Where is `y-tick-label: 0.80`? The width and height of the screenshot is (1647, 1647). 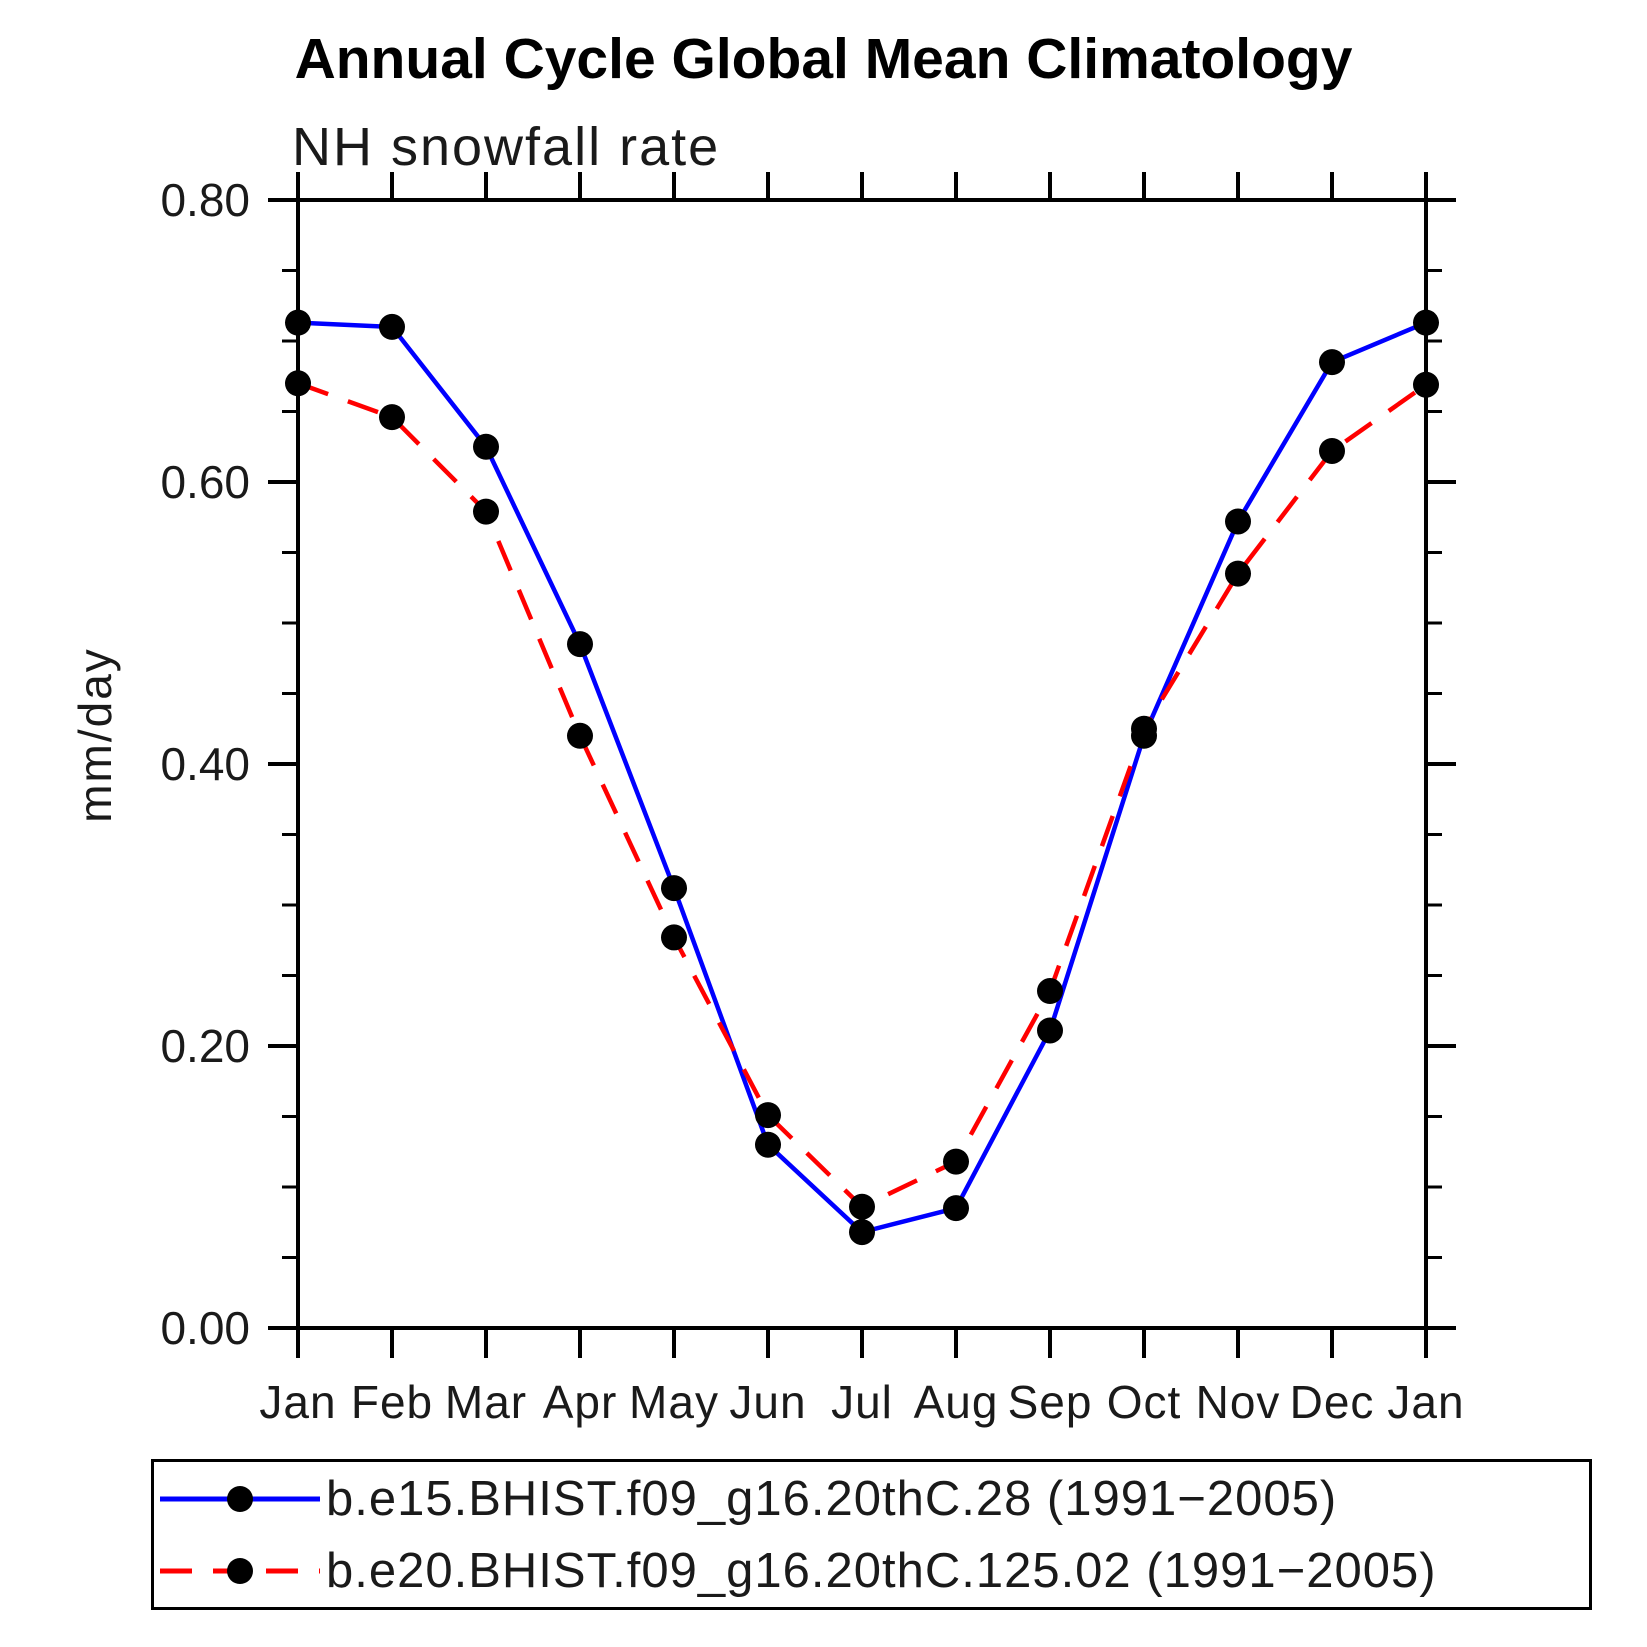 y-tick-label: 0.80 is located at coordinates (205, 200).